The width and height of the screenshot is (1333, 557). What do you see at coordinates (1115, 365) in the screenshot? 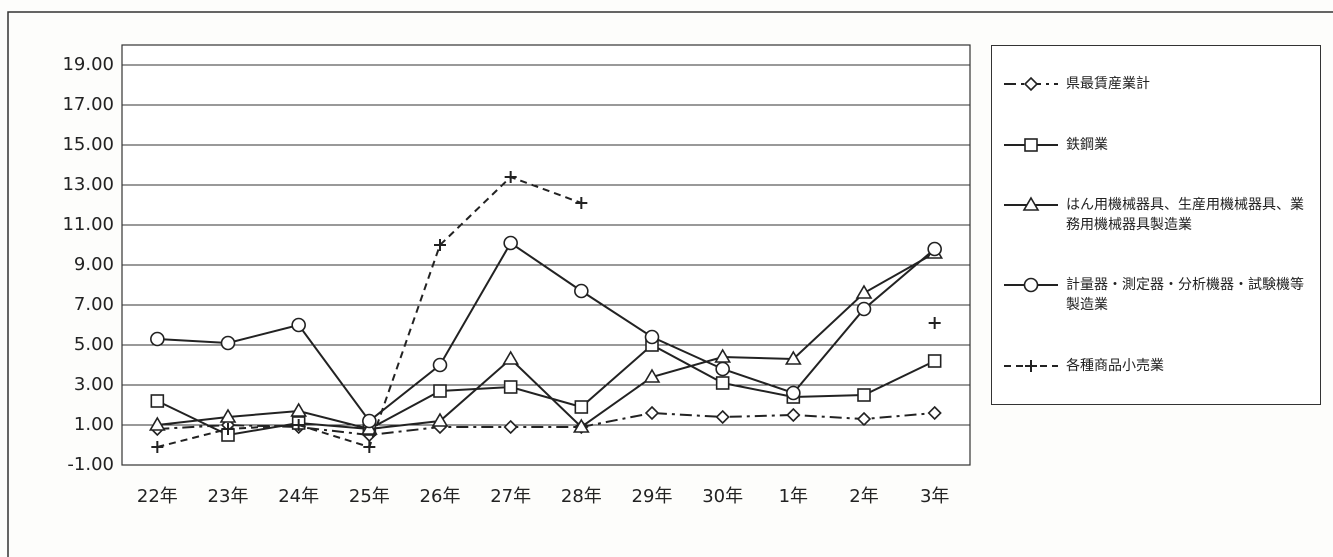
I see `legend-label: 各種商品小売業` at bounding box center [1115, 365].